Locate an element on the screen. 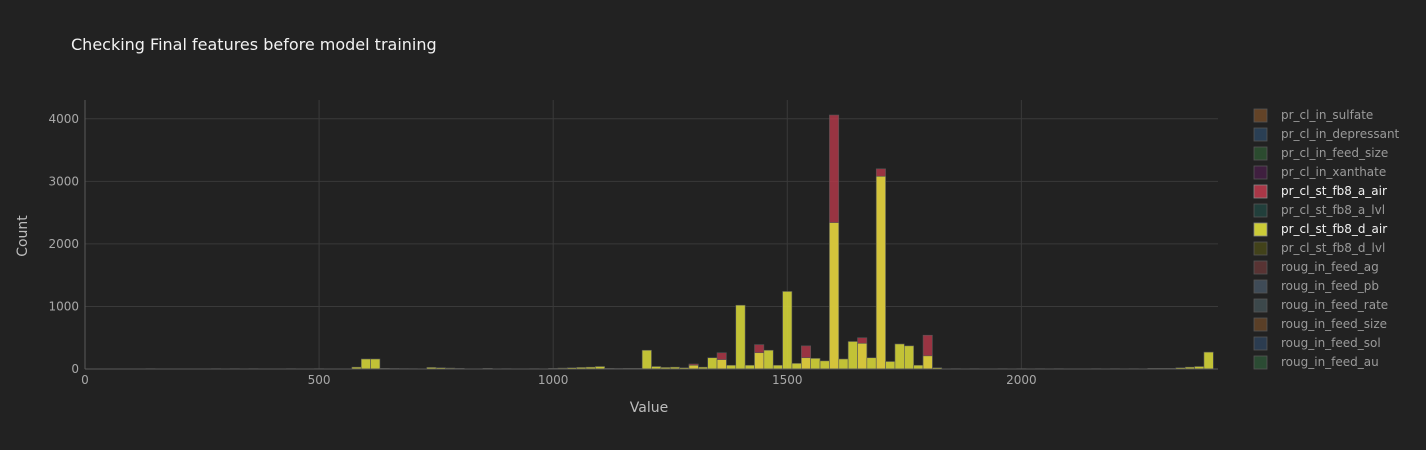  x-tick-label: 1500 is located at coordinates (787, 380).